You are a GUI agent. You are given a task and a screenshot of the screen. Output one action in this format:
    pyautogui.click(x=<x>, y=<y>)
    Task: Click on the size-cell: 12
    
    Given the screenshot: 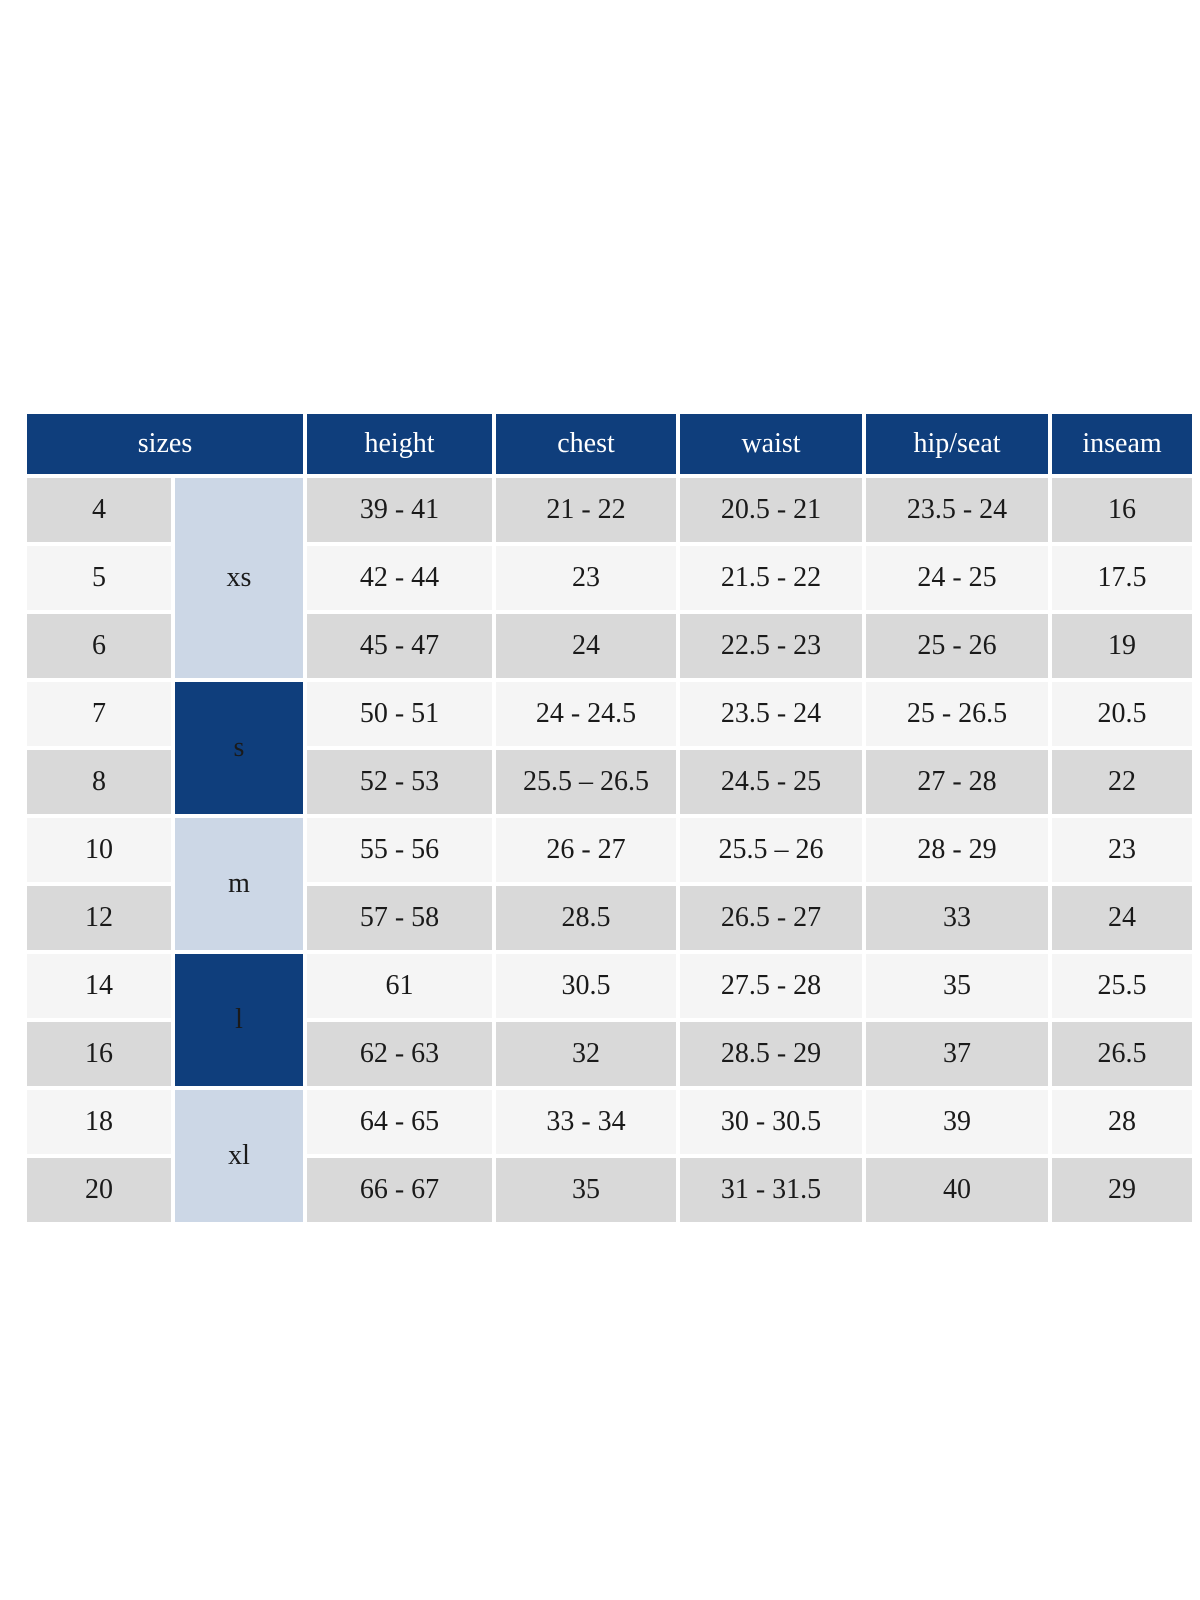 What is the action you would take?
    pyautogui.click(x=99, y=918)
    